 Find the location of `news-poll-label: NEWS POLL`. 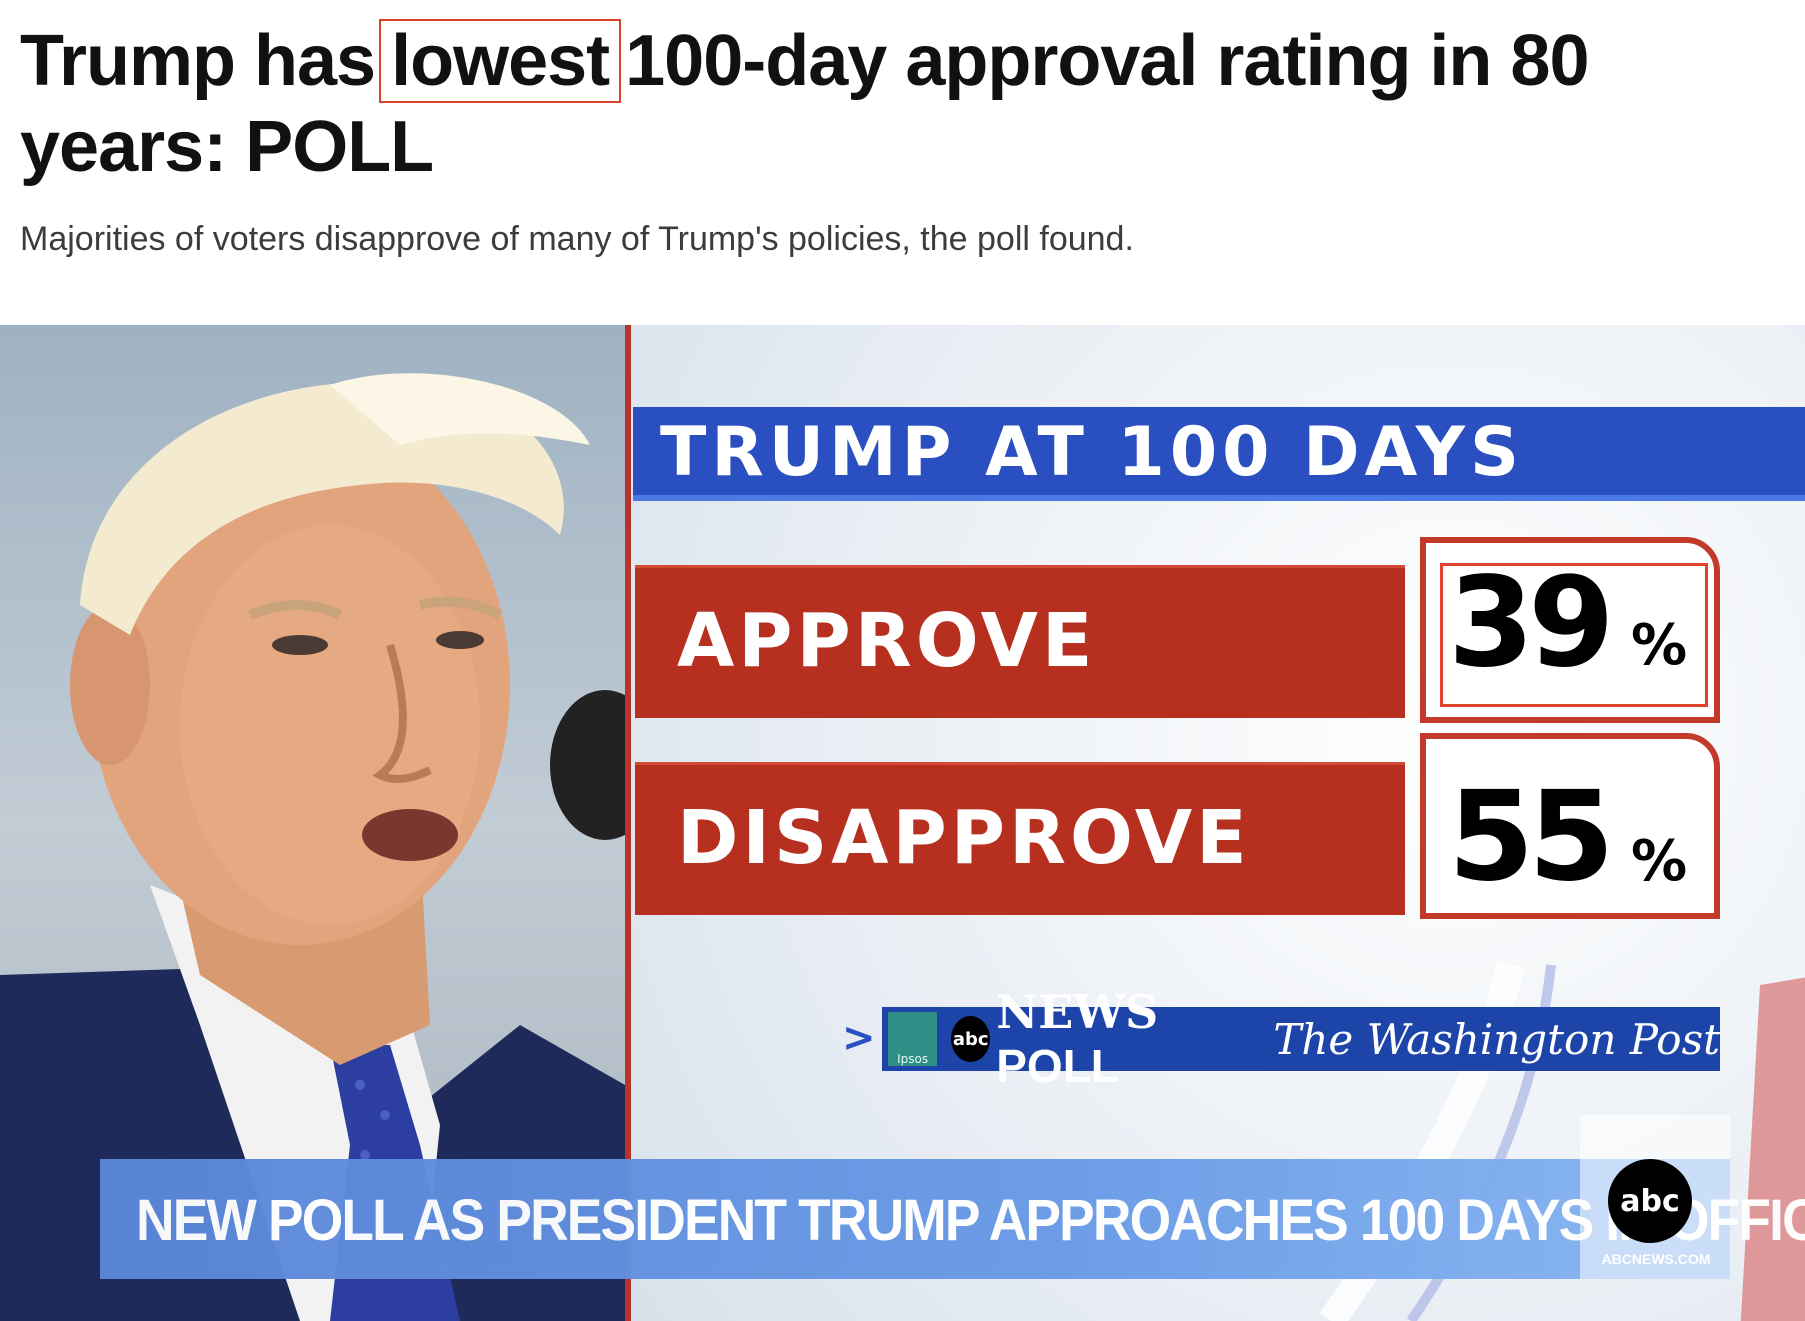

news-poll-label: NEWS POLL is located at coordinates (1123, 1039).